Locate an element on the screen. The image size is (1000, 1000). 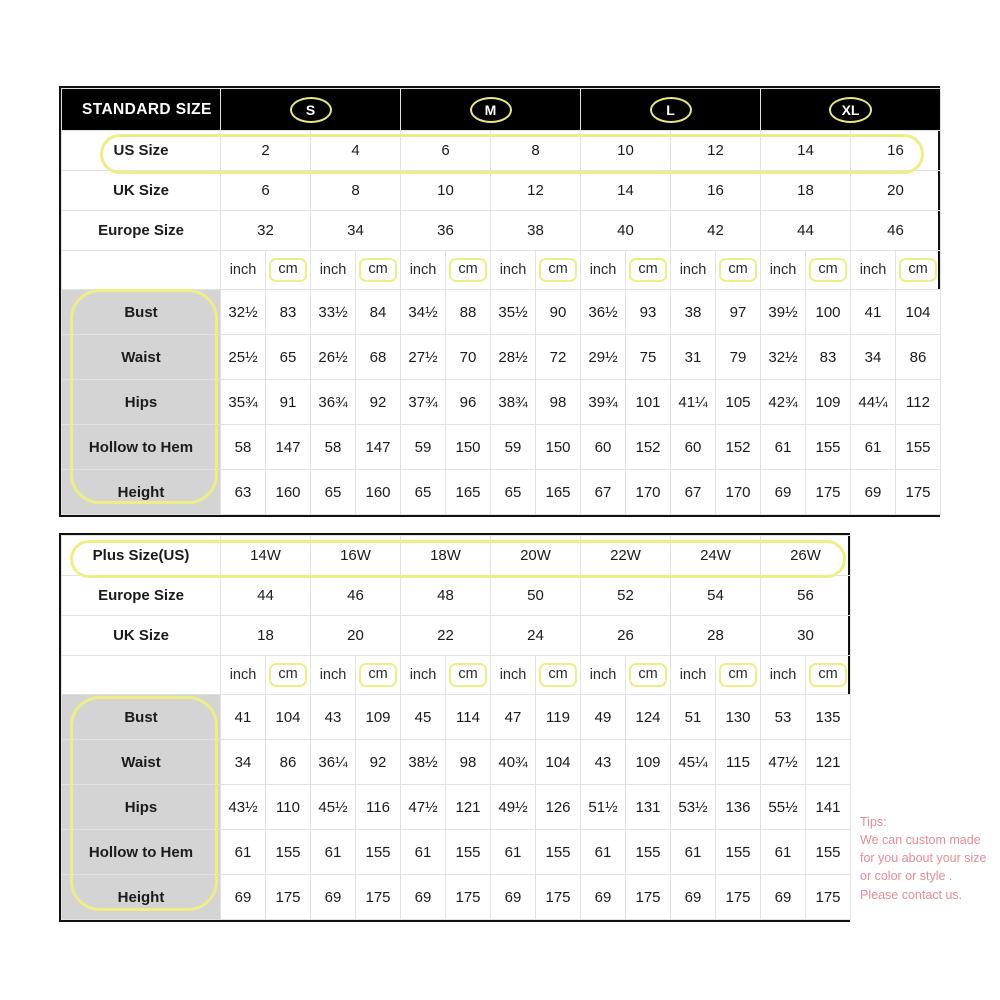
cell: 115 is located at coordinates (738, 762).